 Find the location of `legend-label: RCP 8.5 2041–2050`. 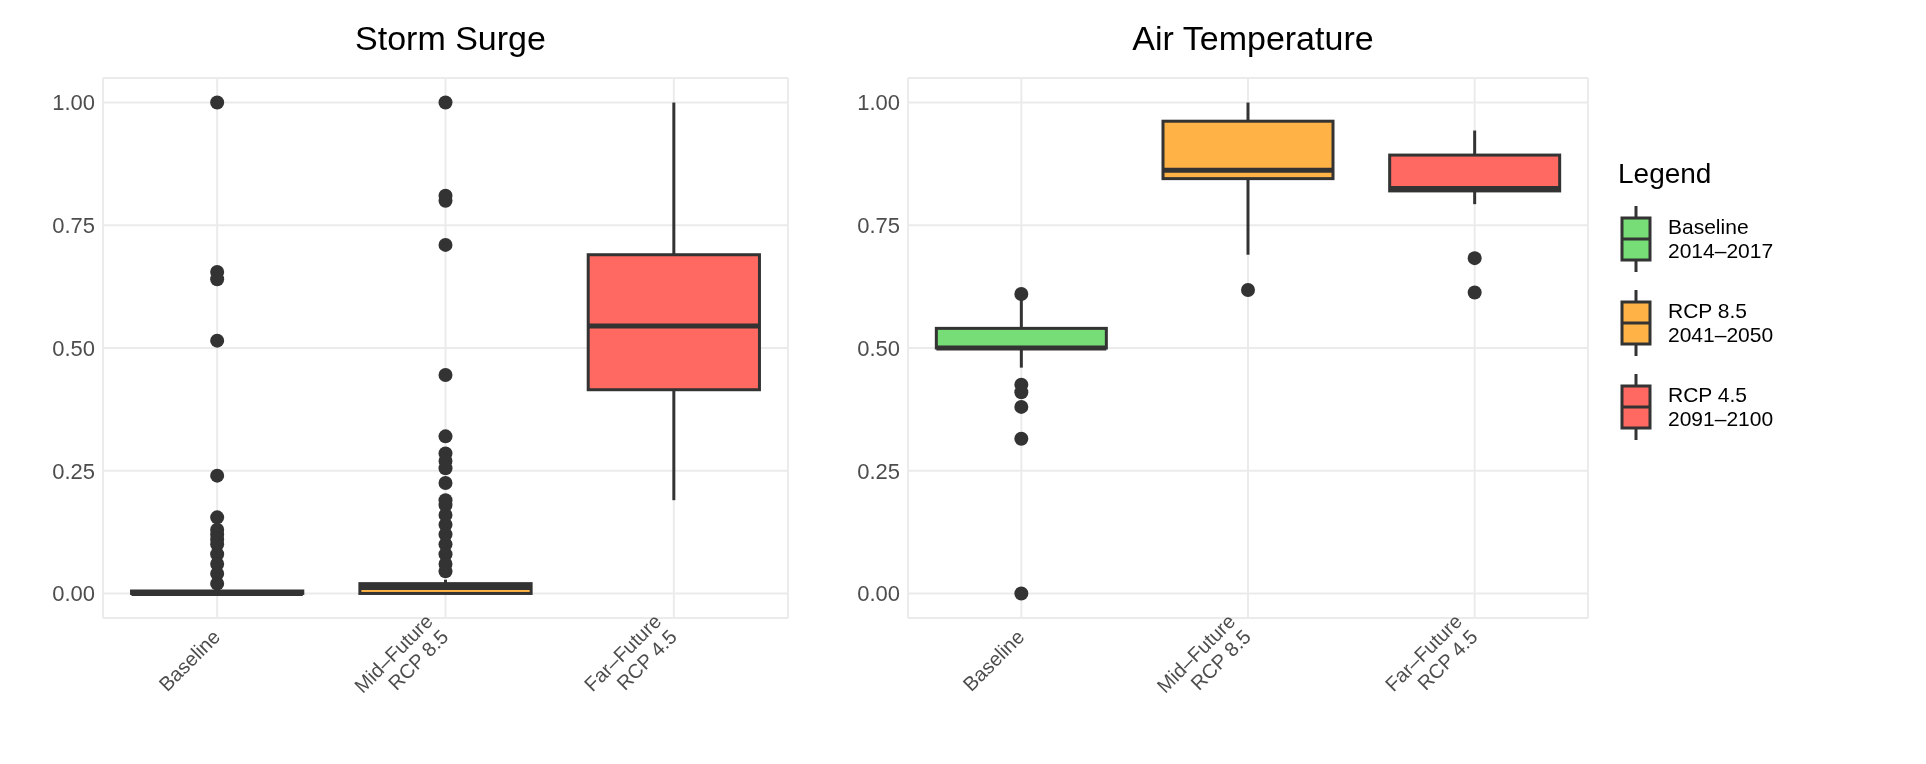

legend-label: RCP 8.5 2041–2050 is located at coordinates (1721, 323).